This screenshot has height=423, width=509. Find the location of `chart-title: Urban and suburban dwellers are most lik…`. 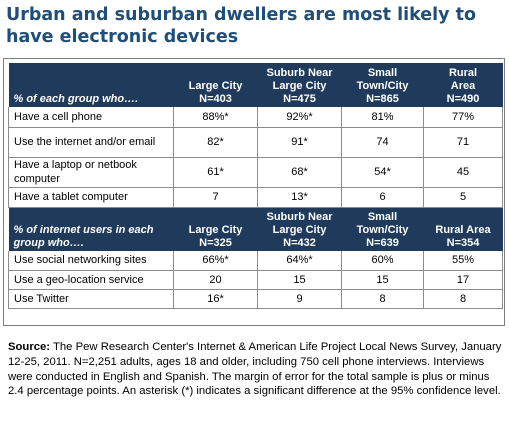

chart-title: Urban and suburban dwellers are most lik… is located at coordinates (241, 26).